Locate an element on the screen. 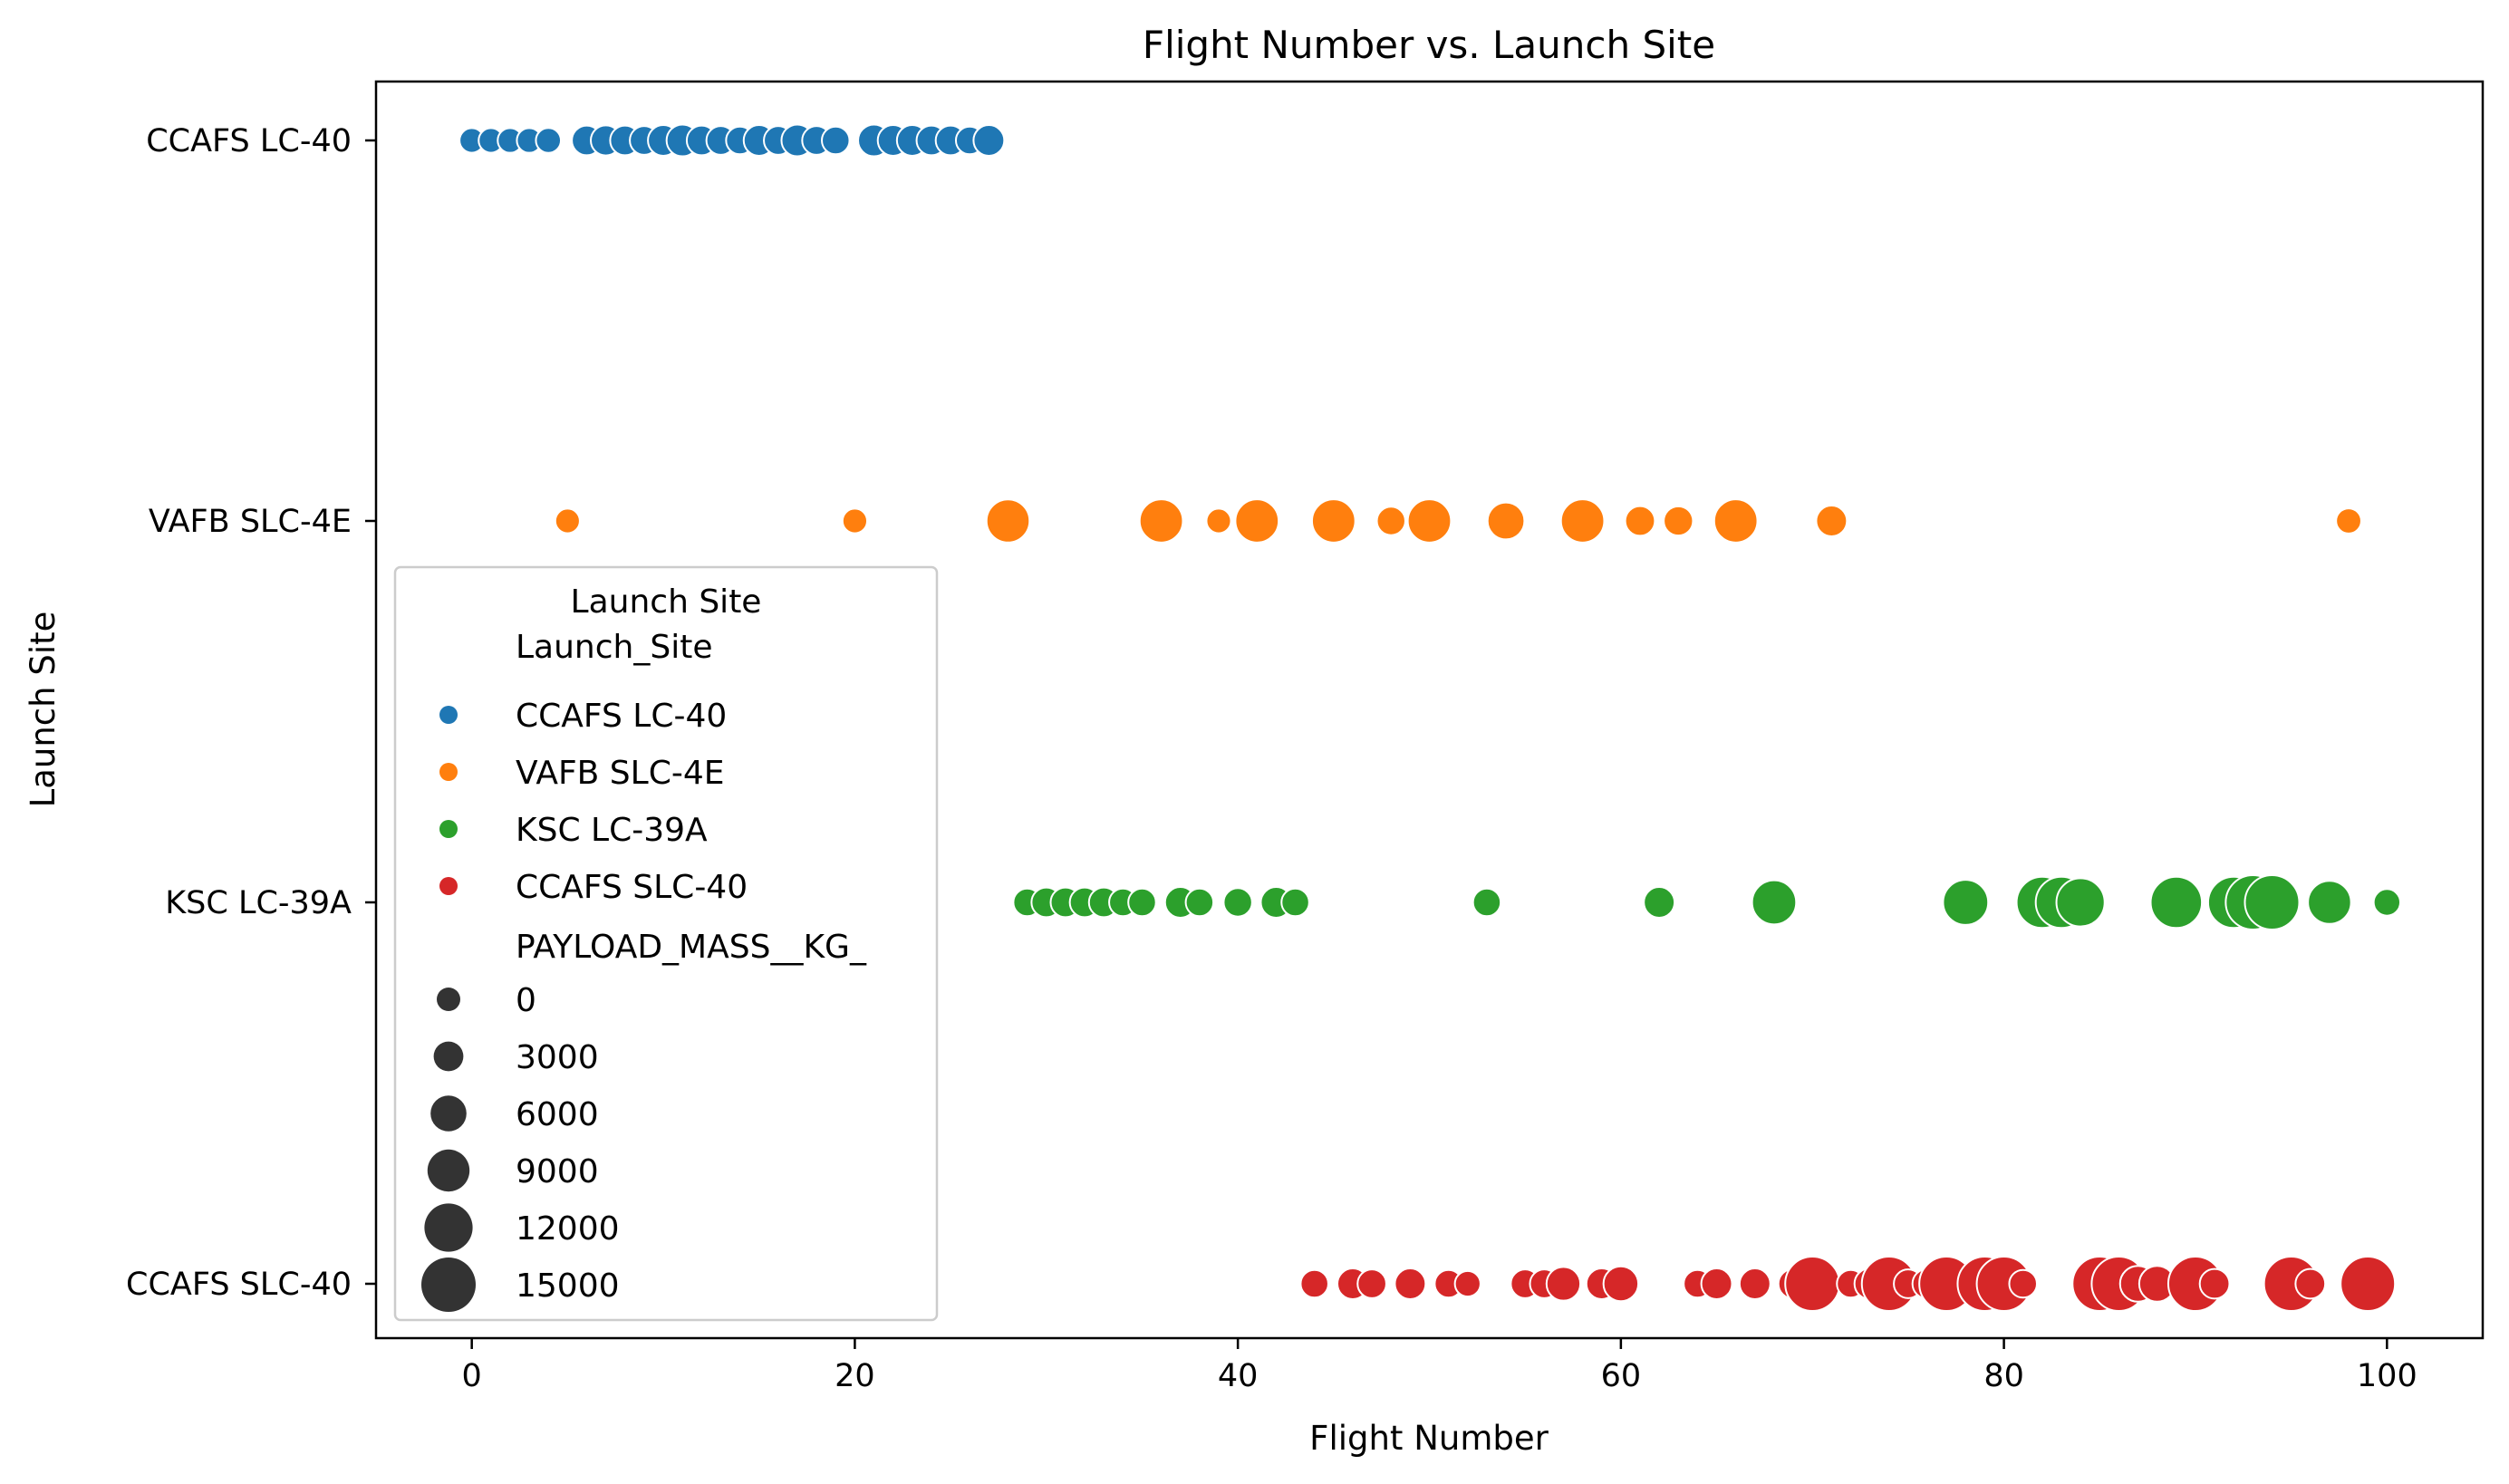 The height and width of the screenshot is (1484, 2509). y-tick-label: CCAFS SLC-40 is located at coordinates (239, 1285).